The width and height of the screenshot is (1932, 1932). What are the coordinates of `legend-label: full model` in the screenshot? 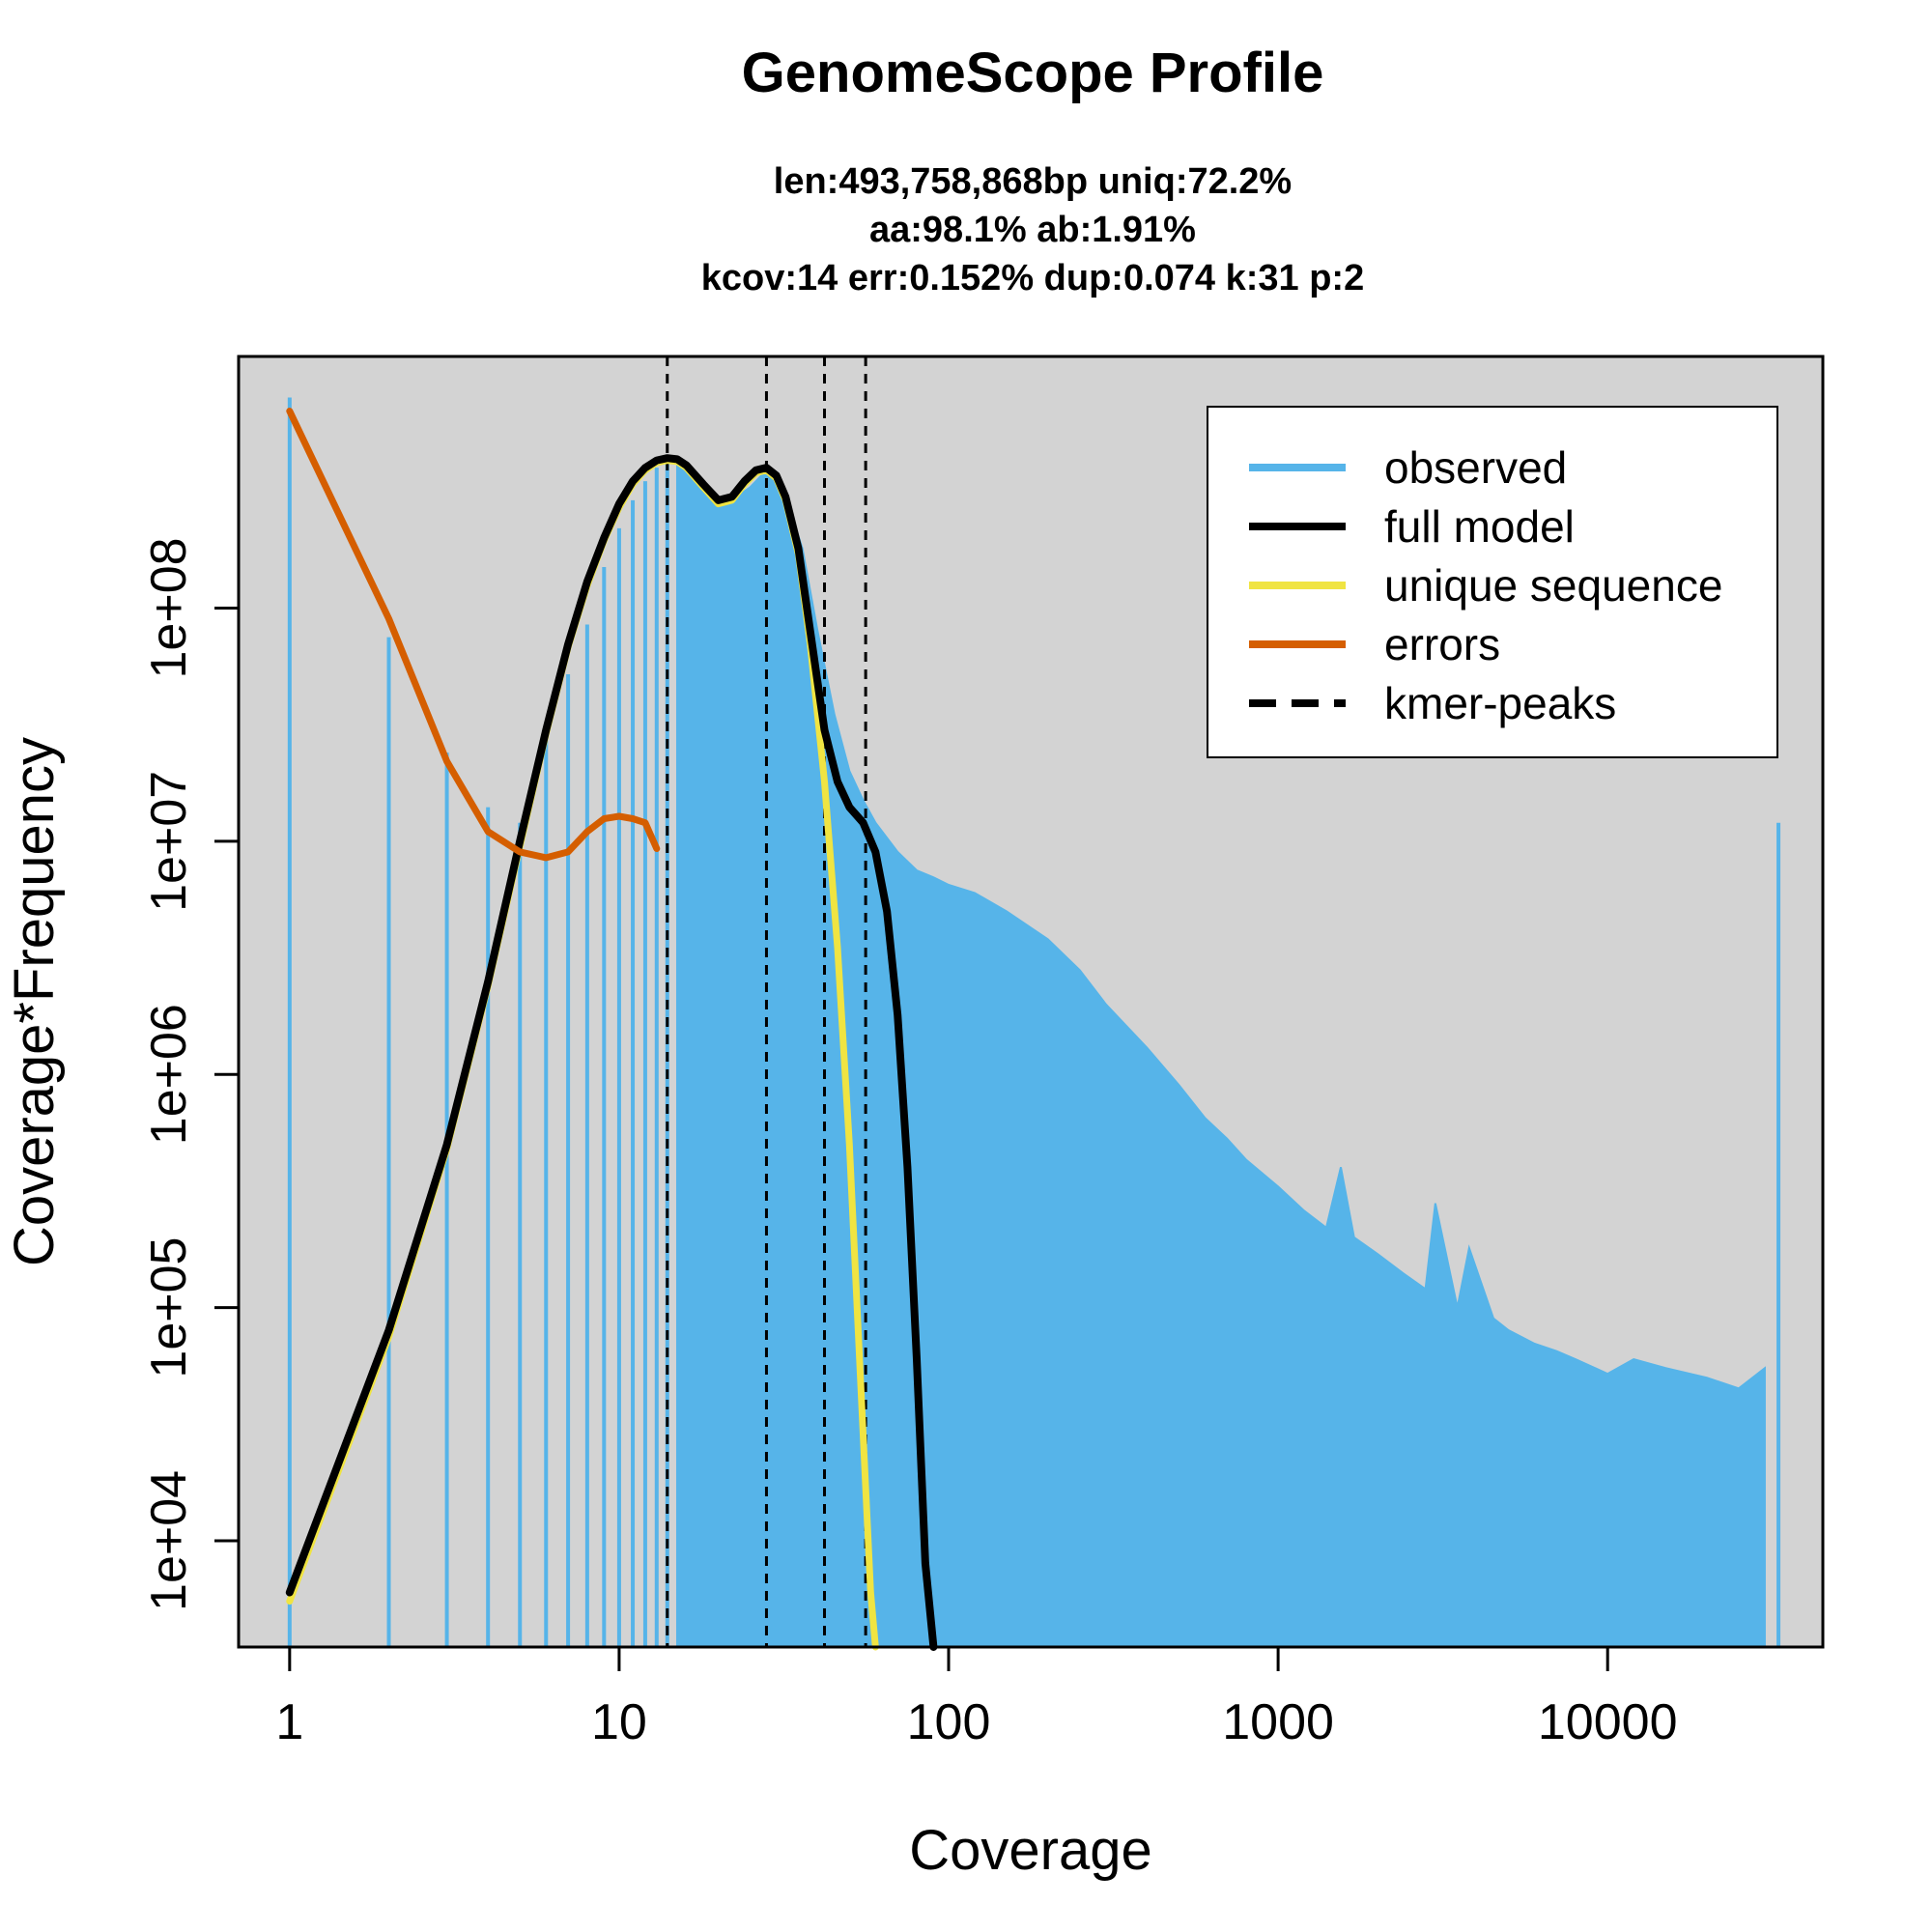 It's located at (1479, 526).